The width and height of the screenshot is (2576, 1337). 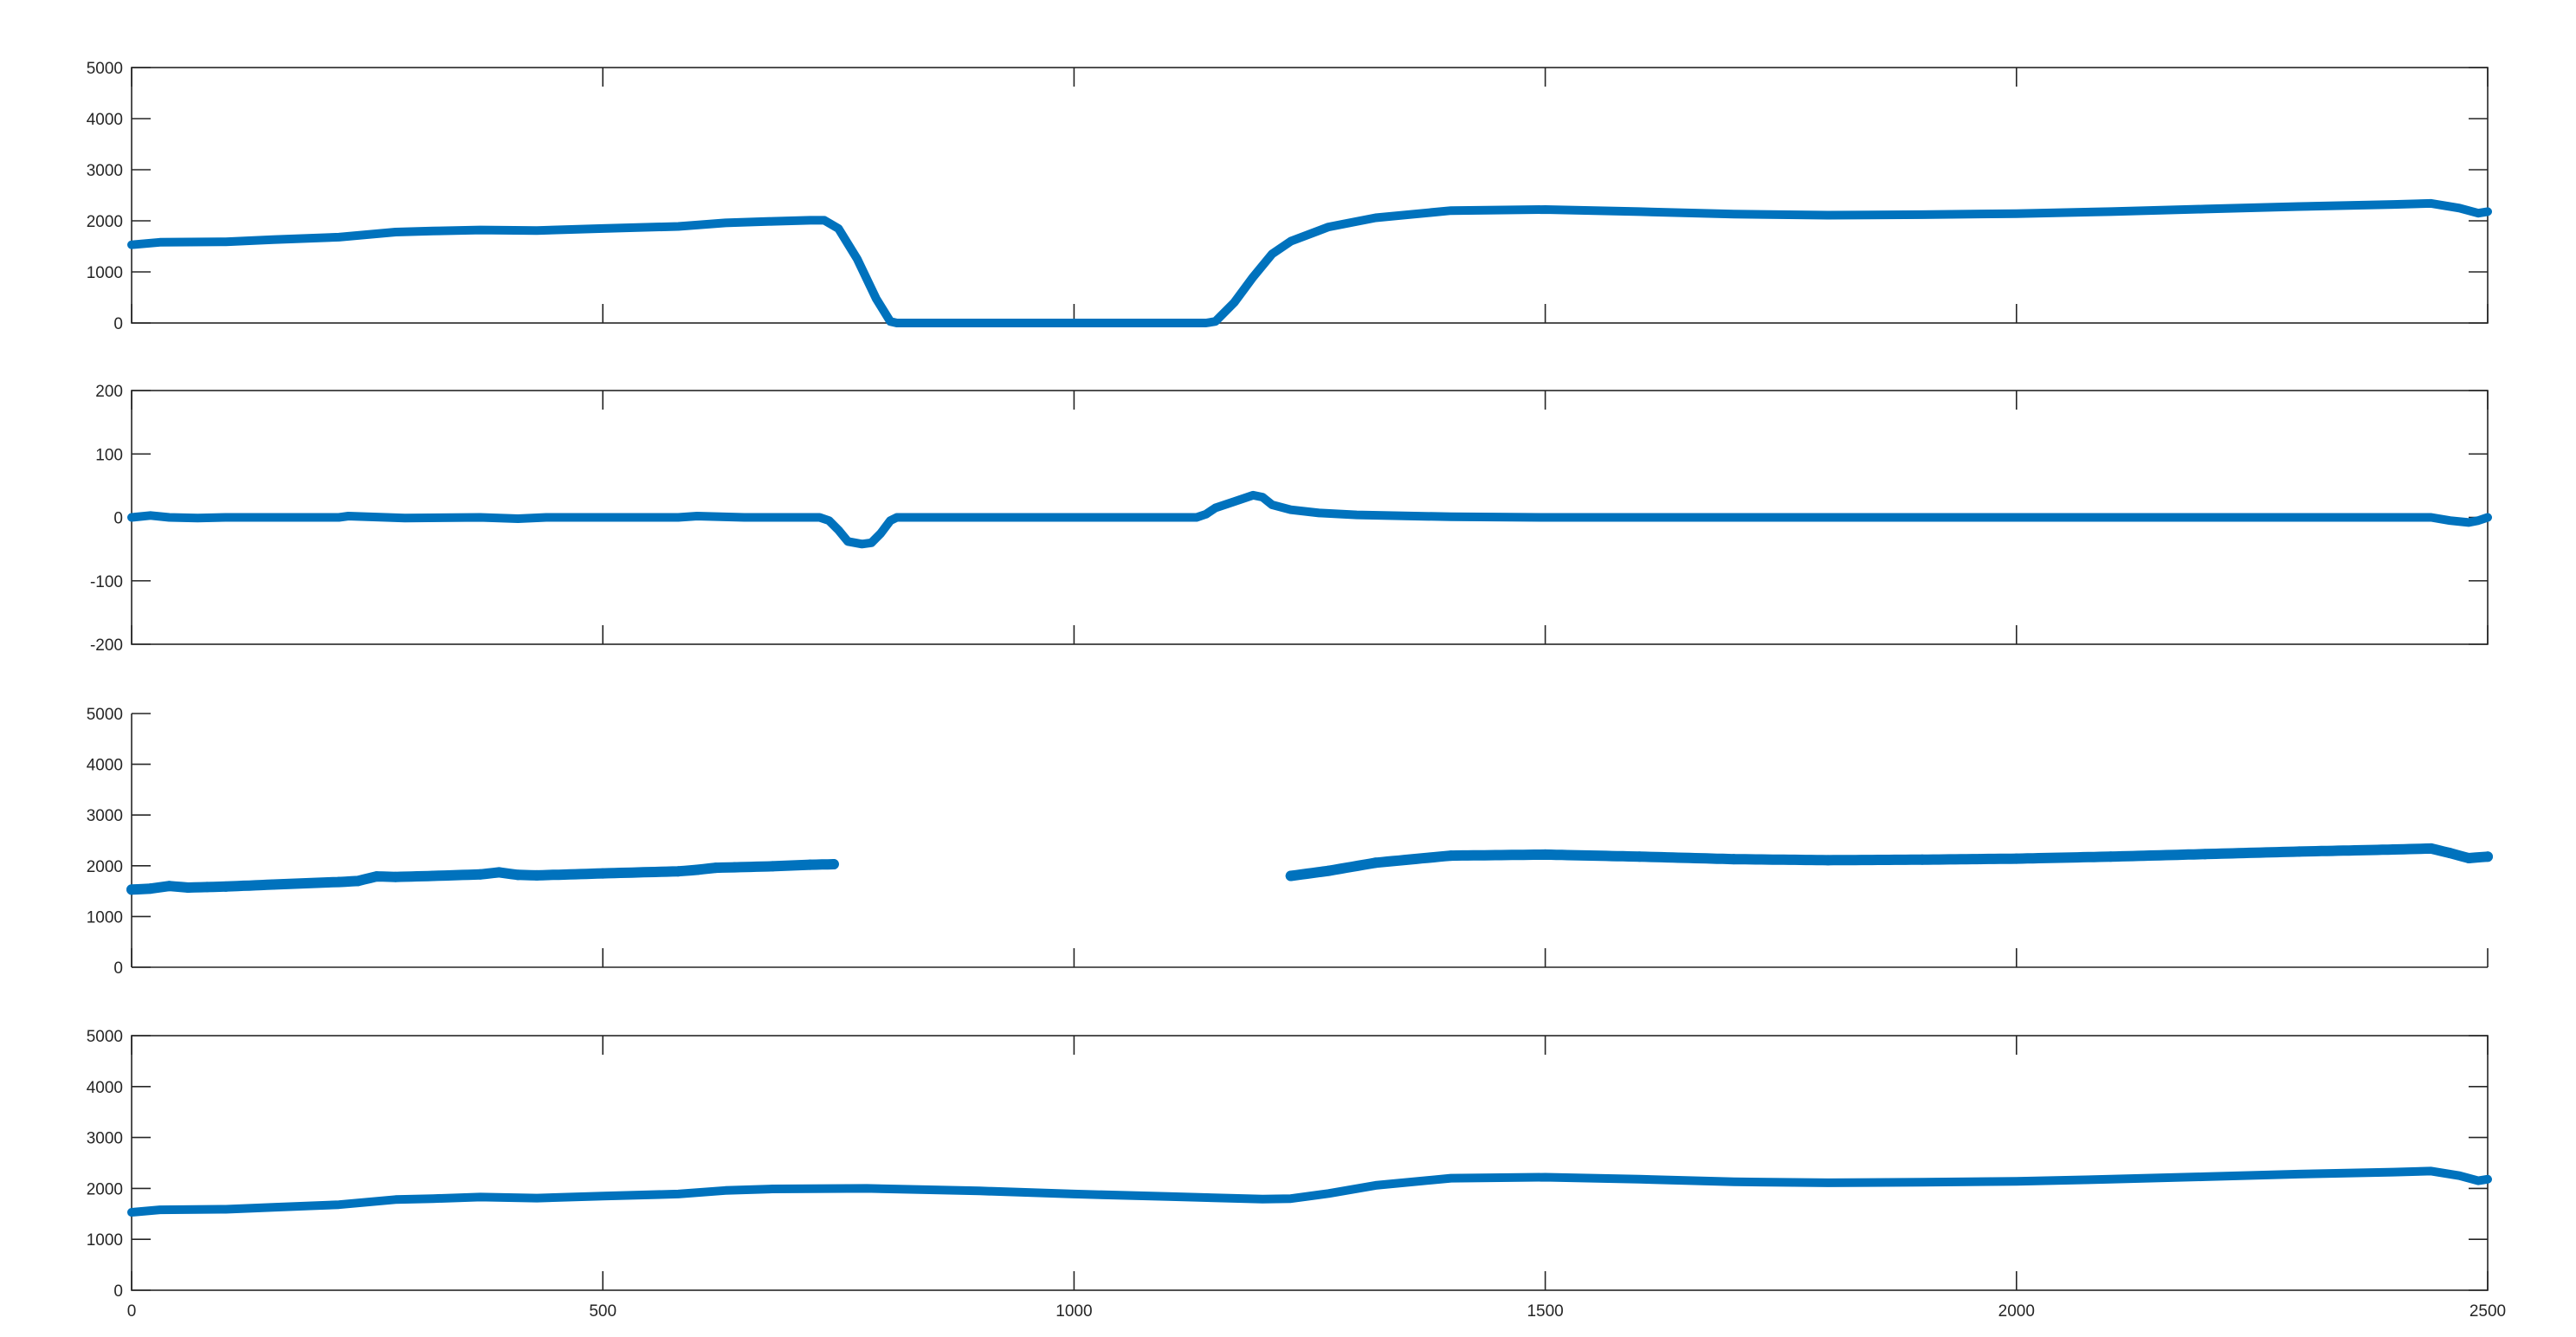 I want to click on x-tick-label: 2500, so click(x=2487, y=1311).